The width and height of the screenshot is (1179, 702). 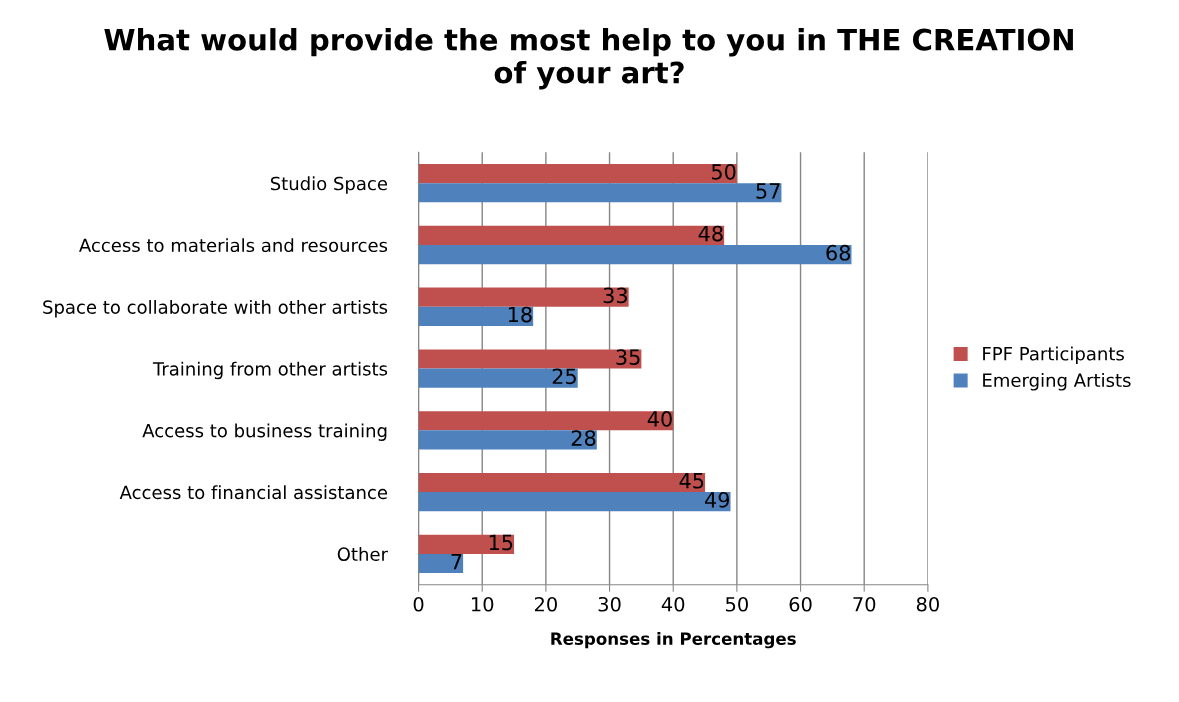 I want to click on data-label: 49, so click(x=717, y=499).